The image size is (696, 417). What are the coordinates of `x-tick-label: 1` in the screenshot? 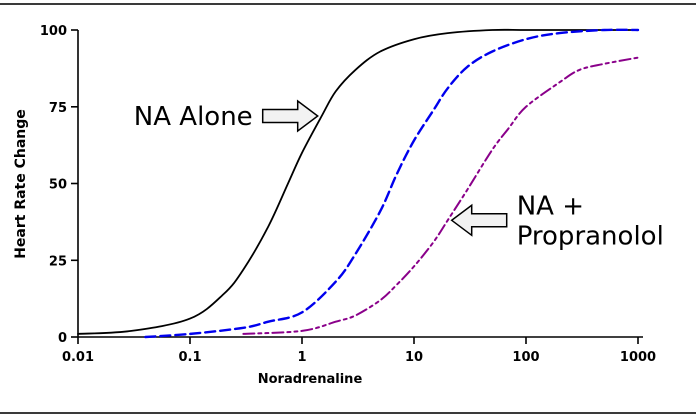 It's located at (301, 357).